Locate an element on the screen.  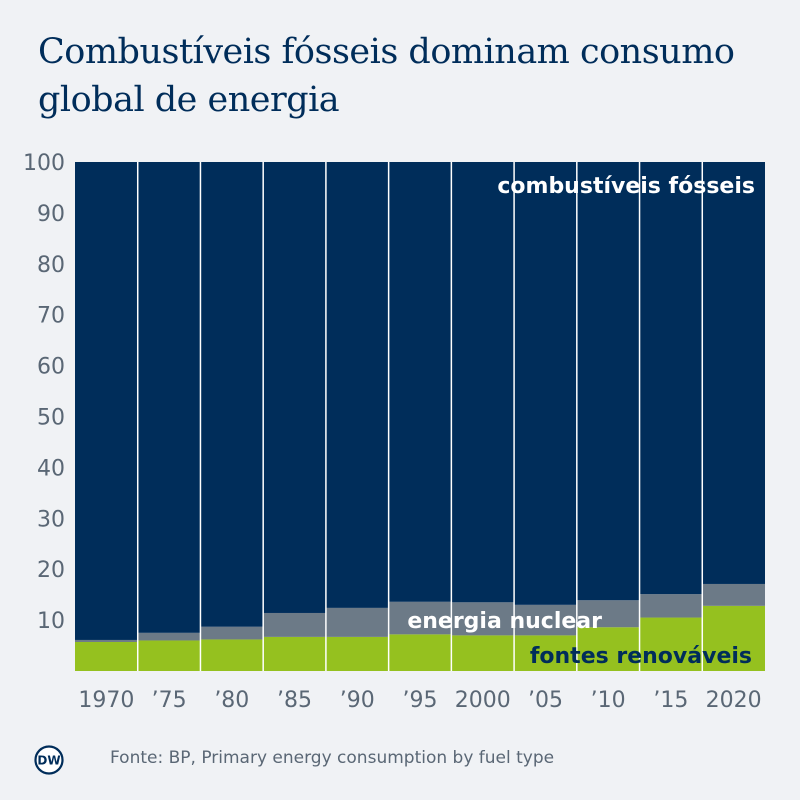
x-tick-label: ’95 is located at coordinates (420, 700).